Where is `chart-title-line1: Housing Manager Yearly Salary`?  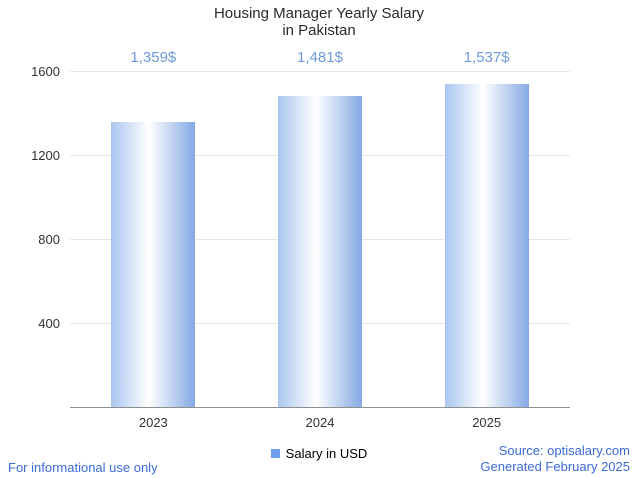
chart-title-line1: Housing Manager Yearly Salary is located at coordinates (319, 13).